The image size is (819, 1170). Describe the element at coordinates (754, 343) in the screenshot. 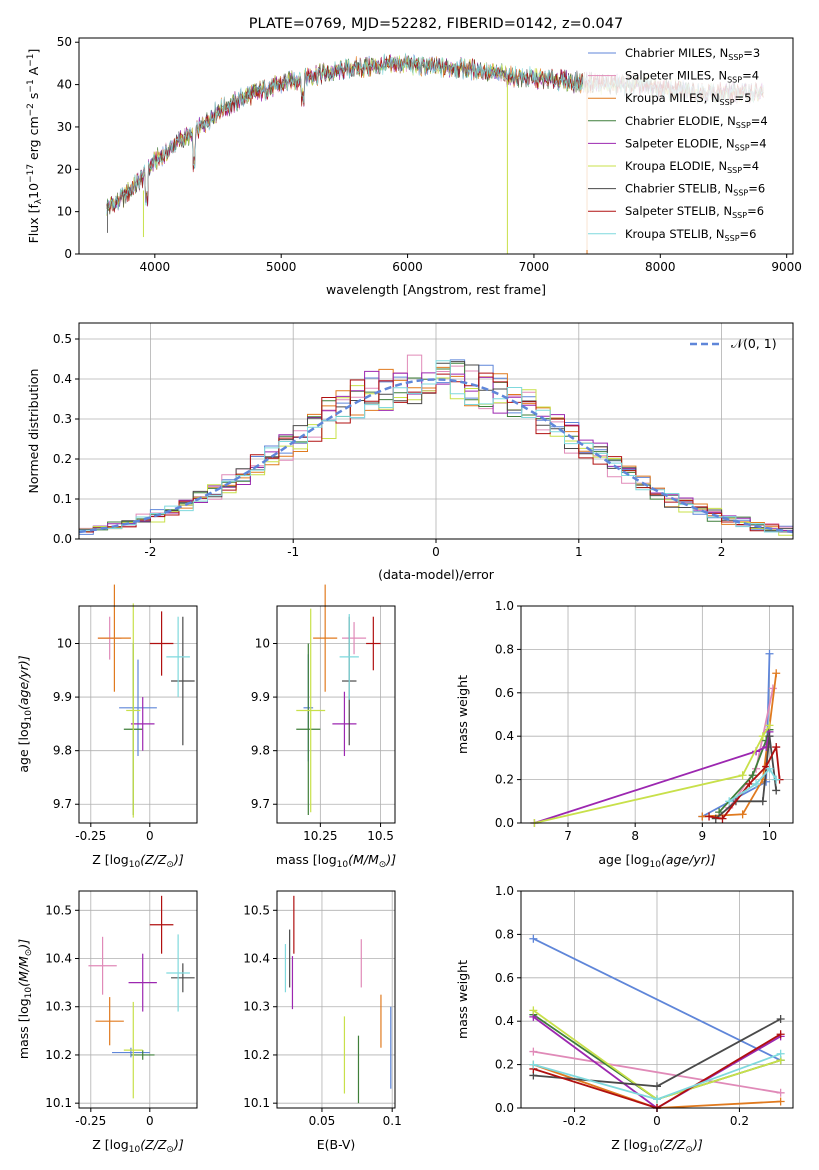

I see `legend-entry: 𝒩(0, 1)` at that location.